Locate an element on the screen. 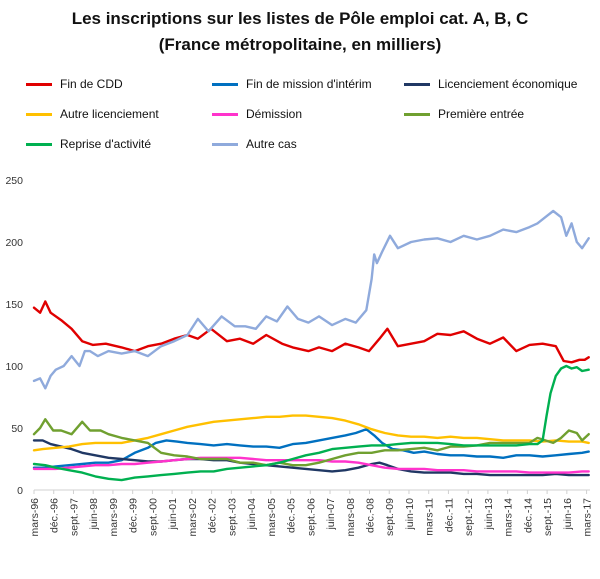 Image resolution: width=600 pixels, height=579 pixels. legend-item-autre-licenciement: Autre licenciement is located at coordinates (92, 114).